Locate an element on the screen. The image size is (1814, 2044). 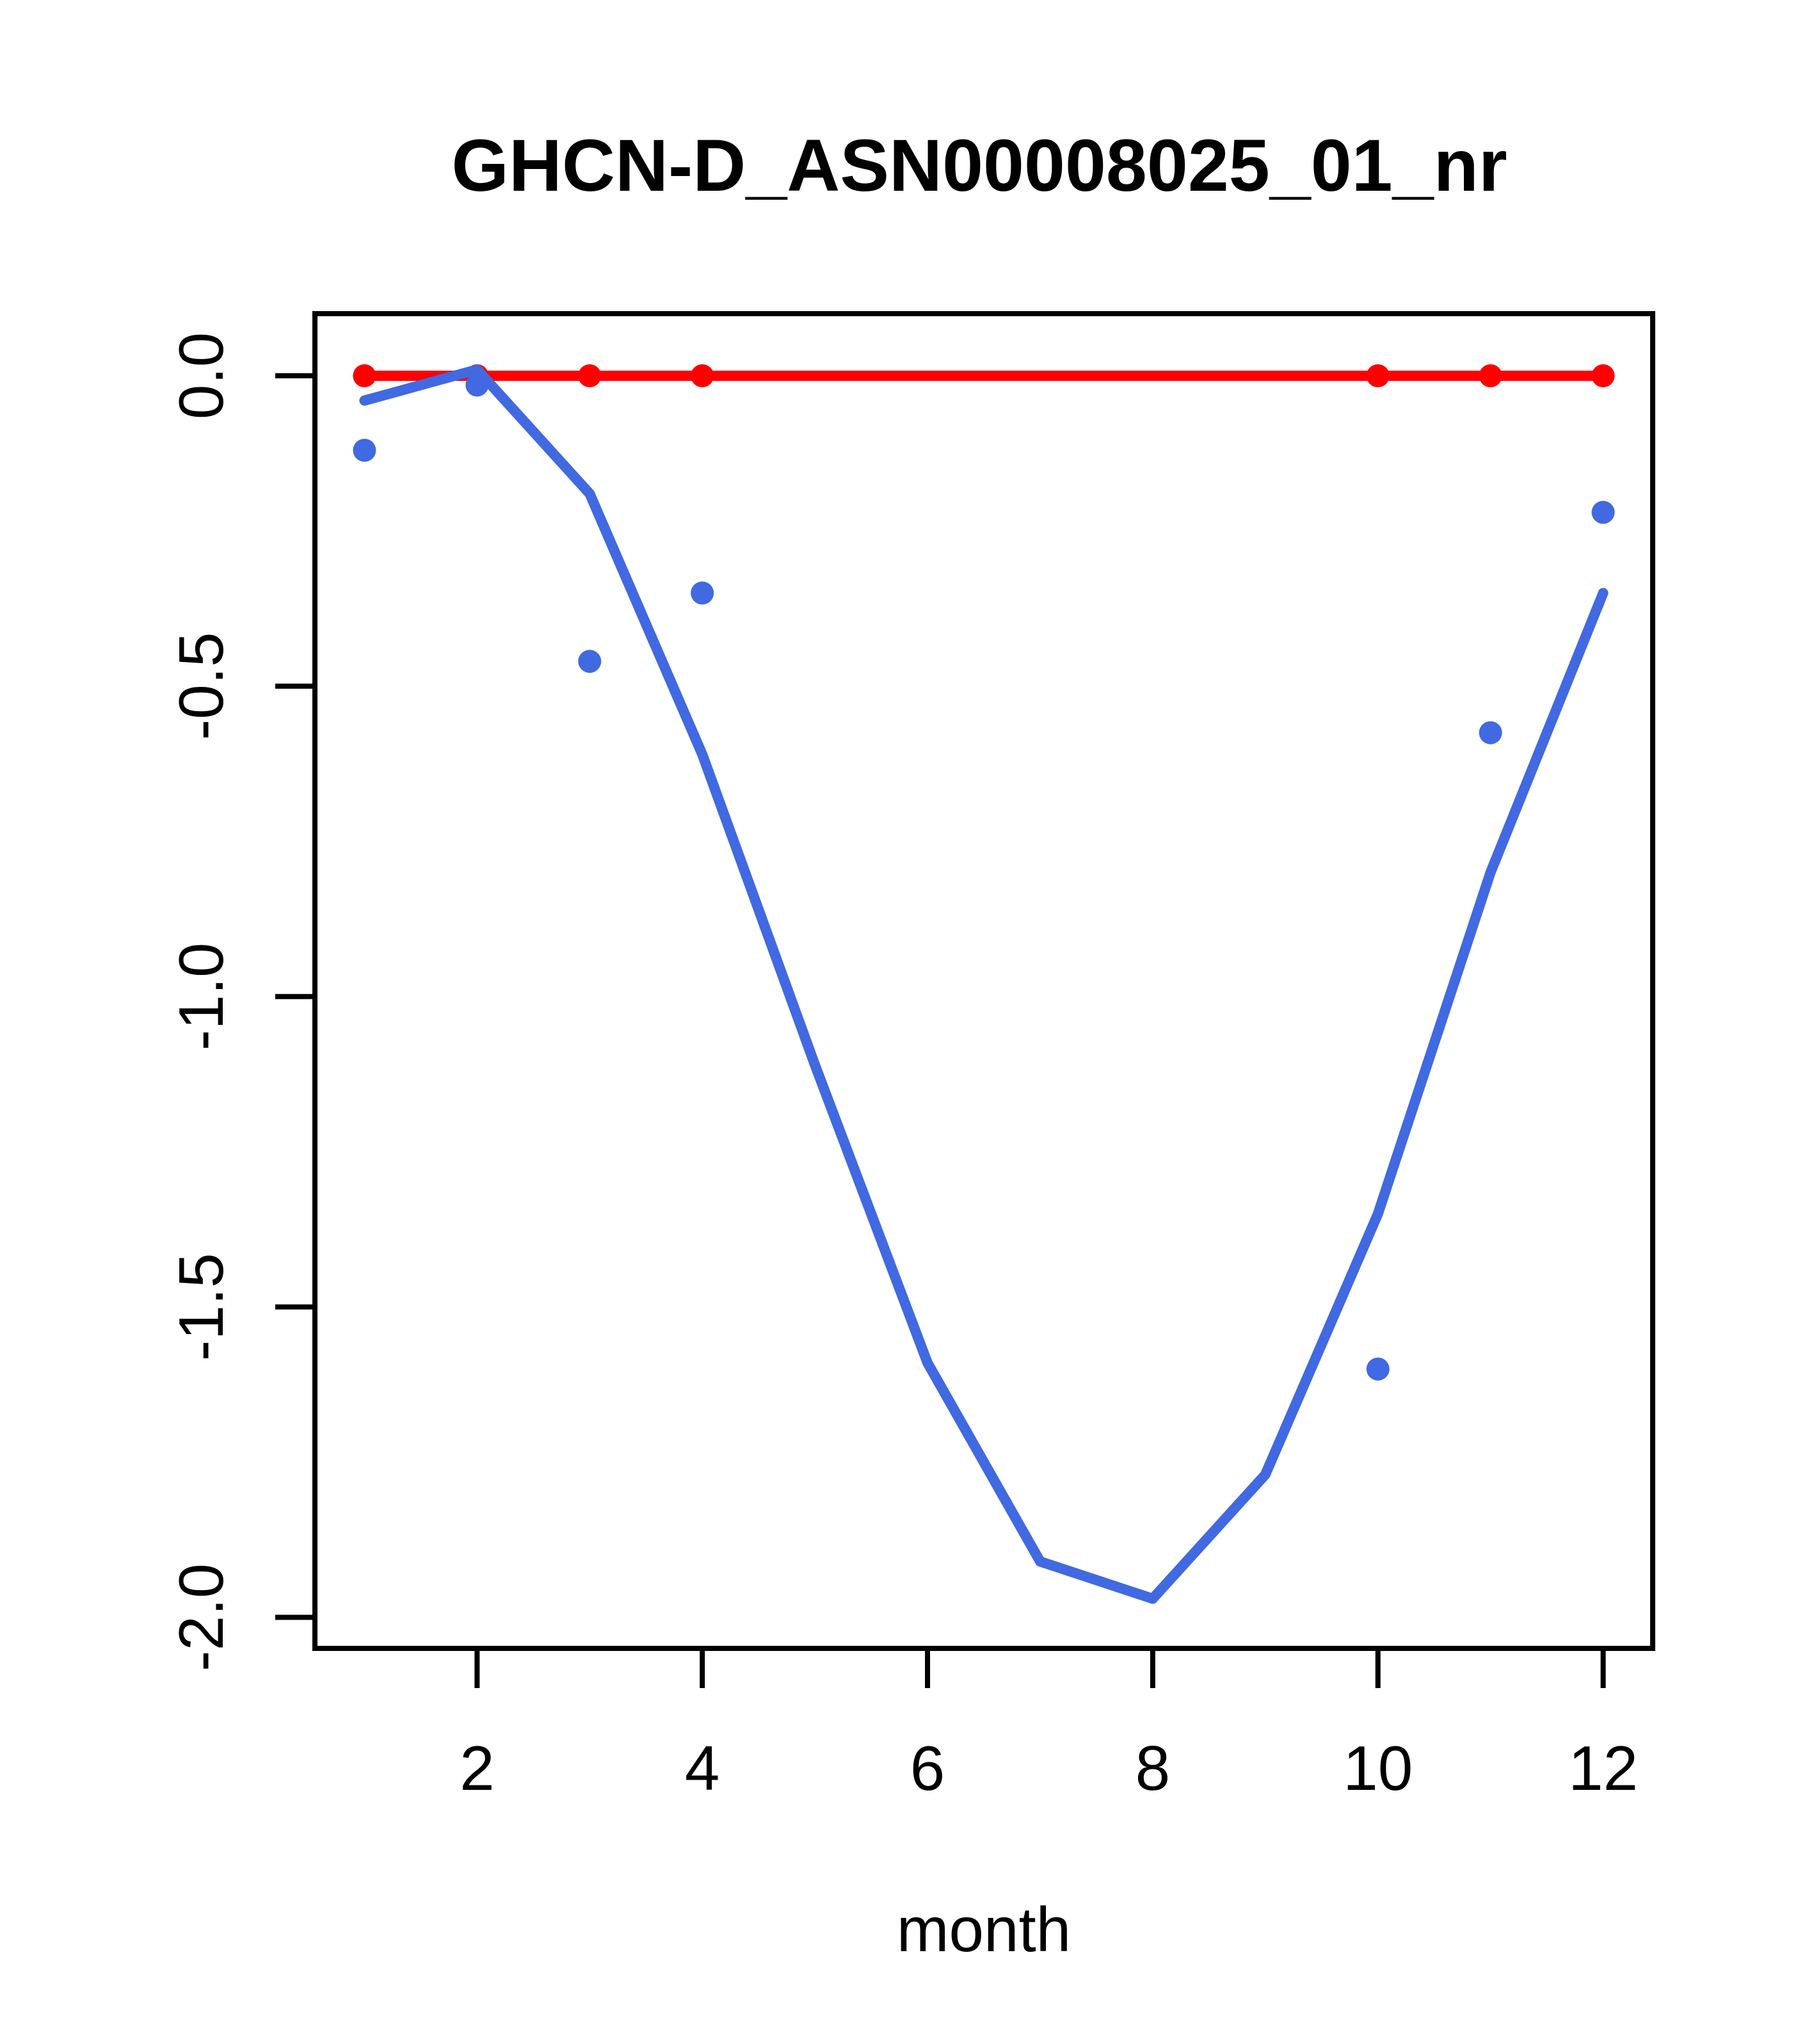
x-tick-label: 6 is located at coordinates (927, 1768).